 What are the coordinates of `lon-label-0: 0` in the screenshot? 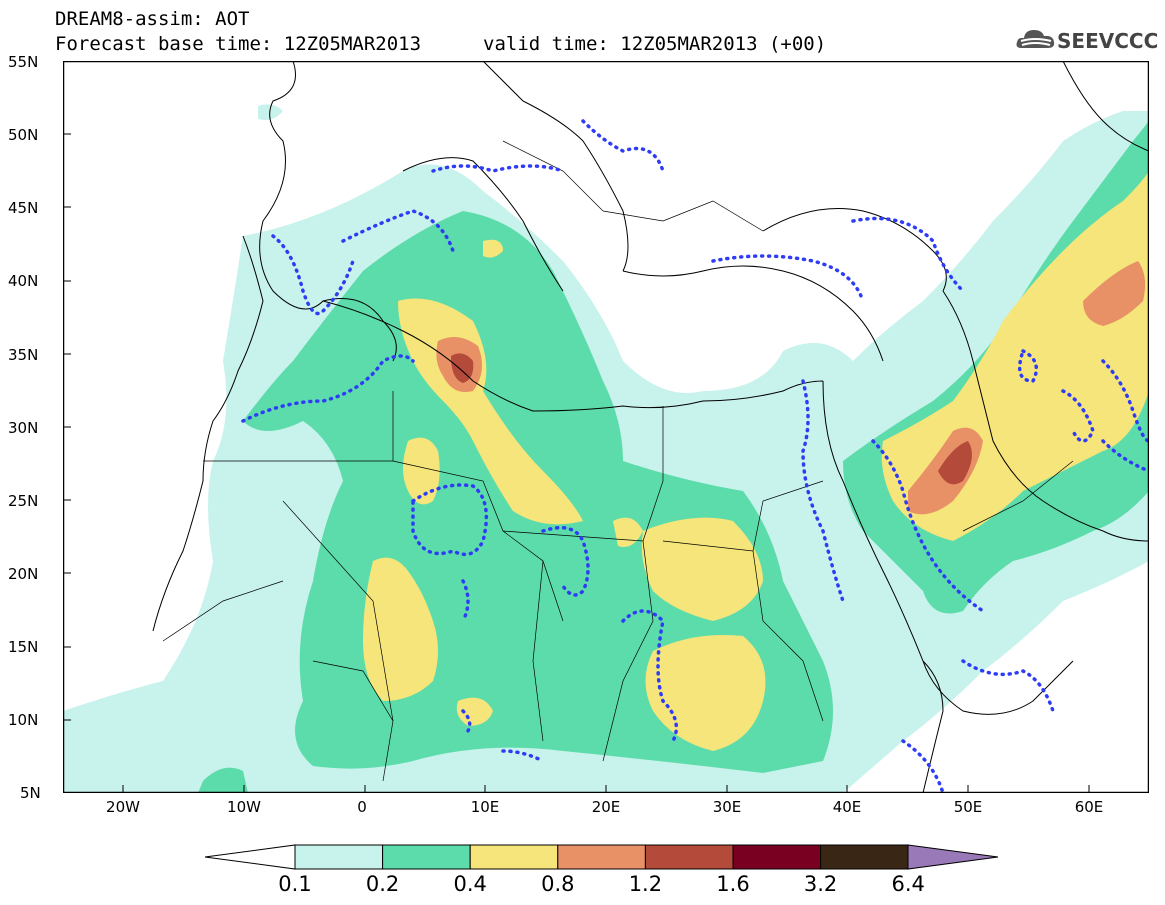 It's located at (362, 807).